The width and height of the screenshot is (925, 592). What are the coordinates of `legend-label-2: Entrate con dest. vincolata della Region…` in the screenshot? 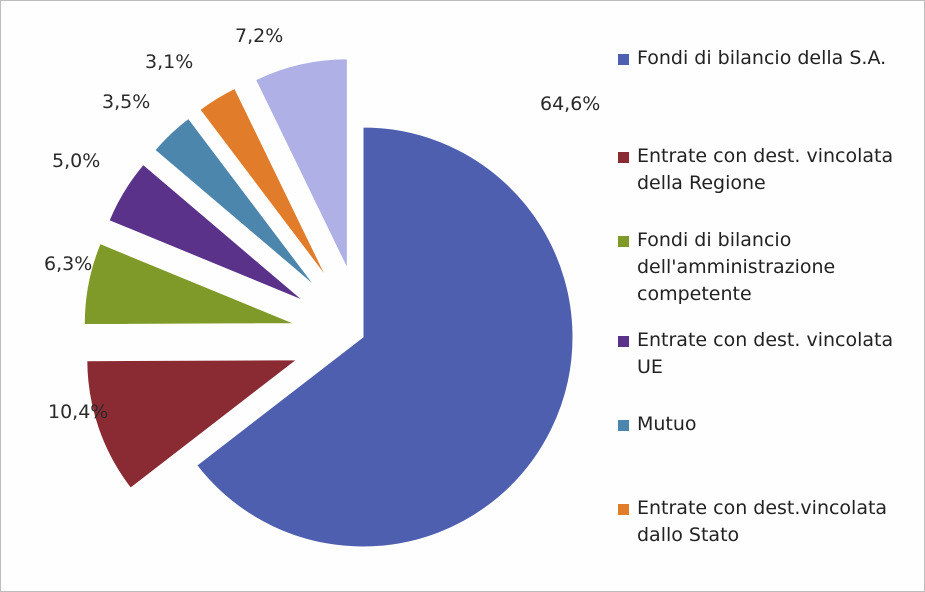 It's located at (765, 169).